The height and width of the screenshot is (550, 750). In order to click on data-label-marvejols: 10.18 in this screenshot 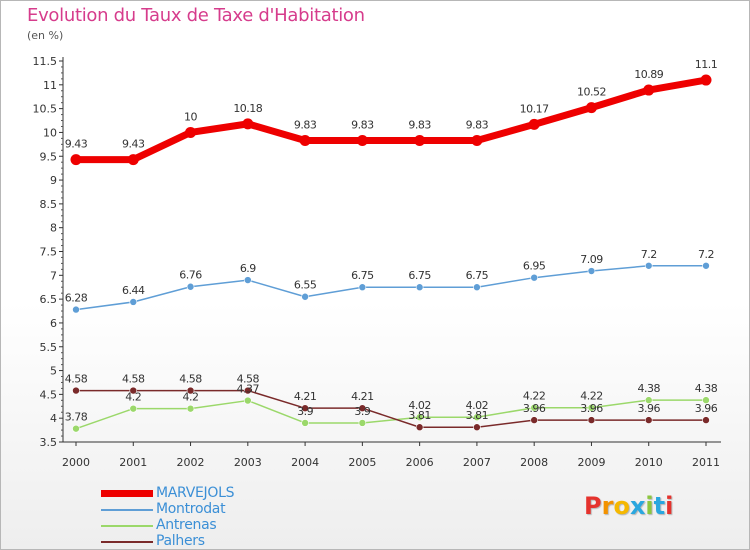, I will do `click(247, 108)`.